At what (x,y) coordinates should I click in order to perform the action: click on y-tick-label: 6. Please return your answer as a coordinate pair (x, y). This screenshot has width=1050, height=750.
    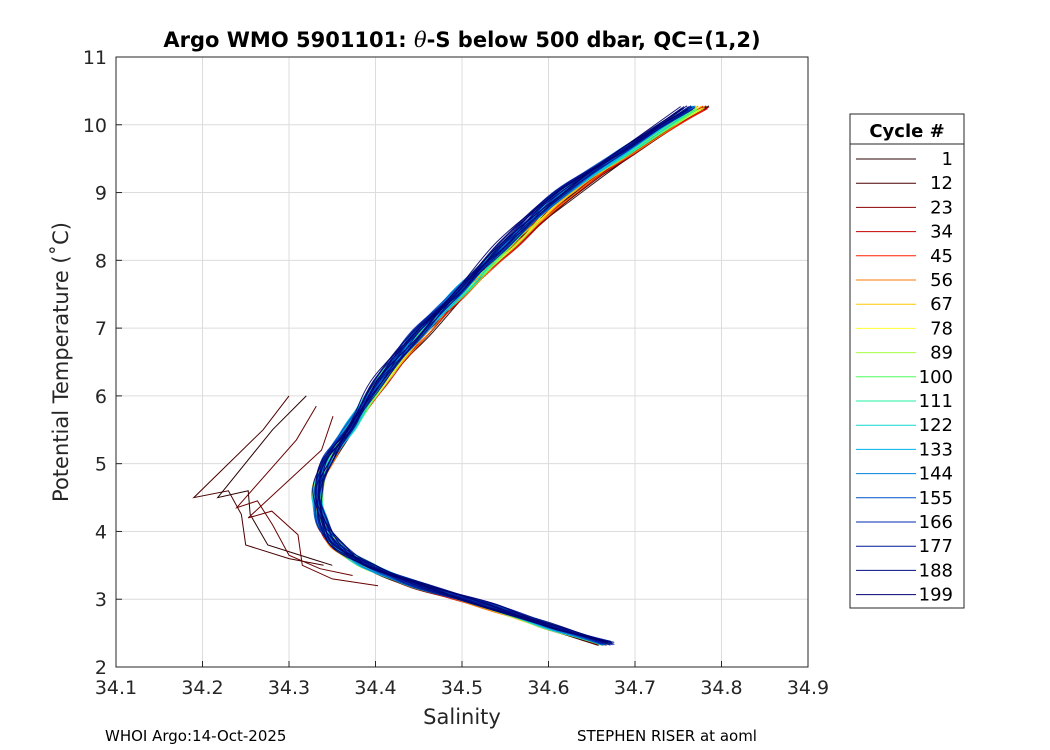
    Looking at the image, I should click on (101, 397).